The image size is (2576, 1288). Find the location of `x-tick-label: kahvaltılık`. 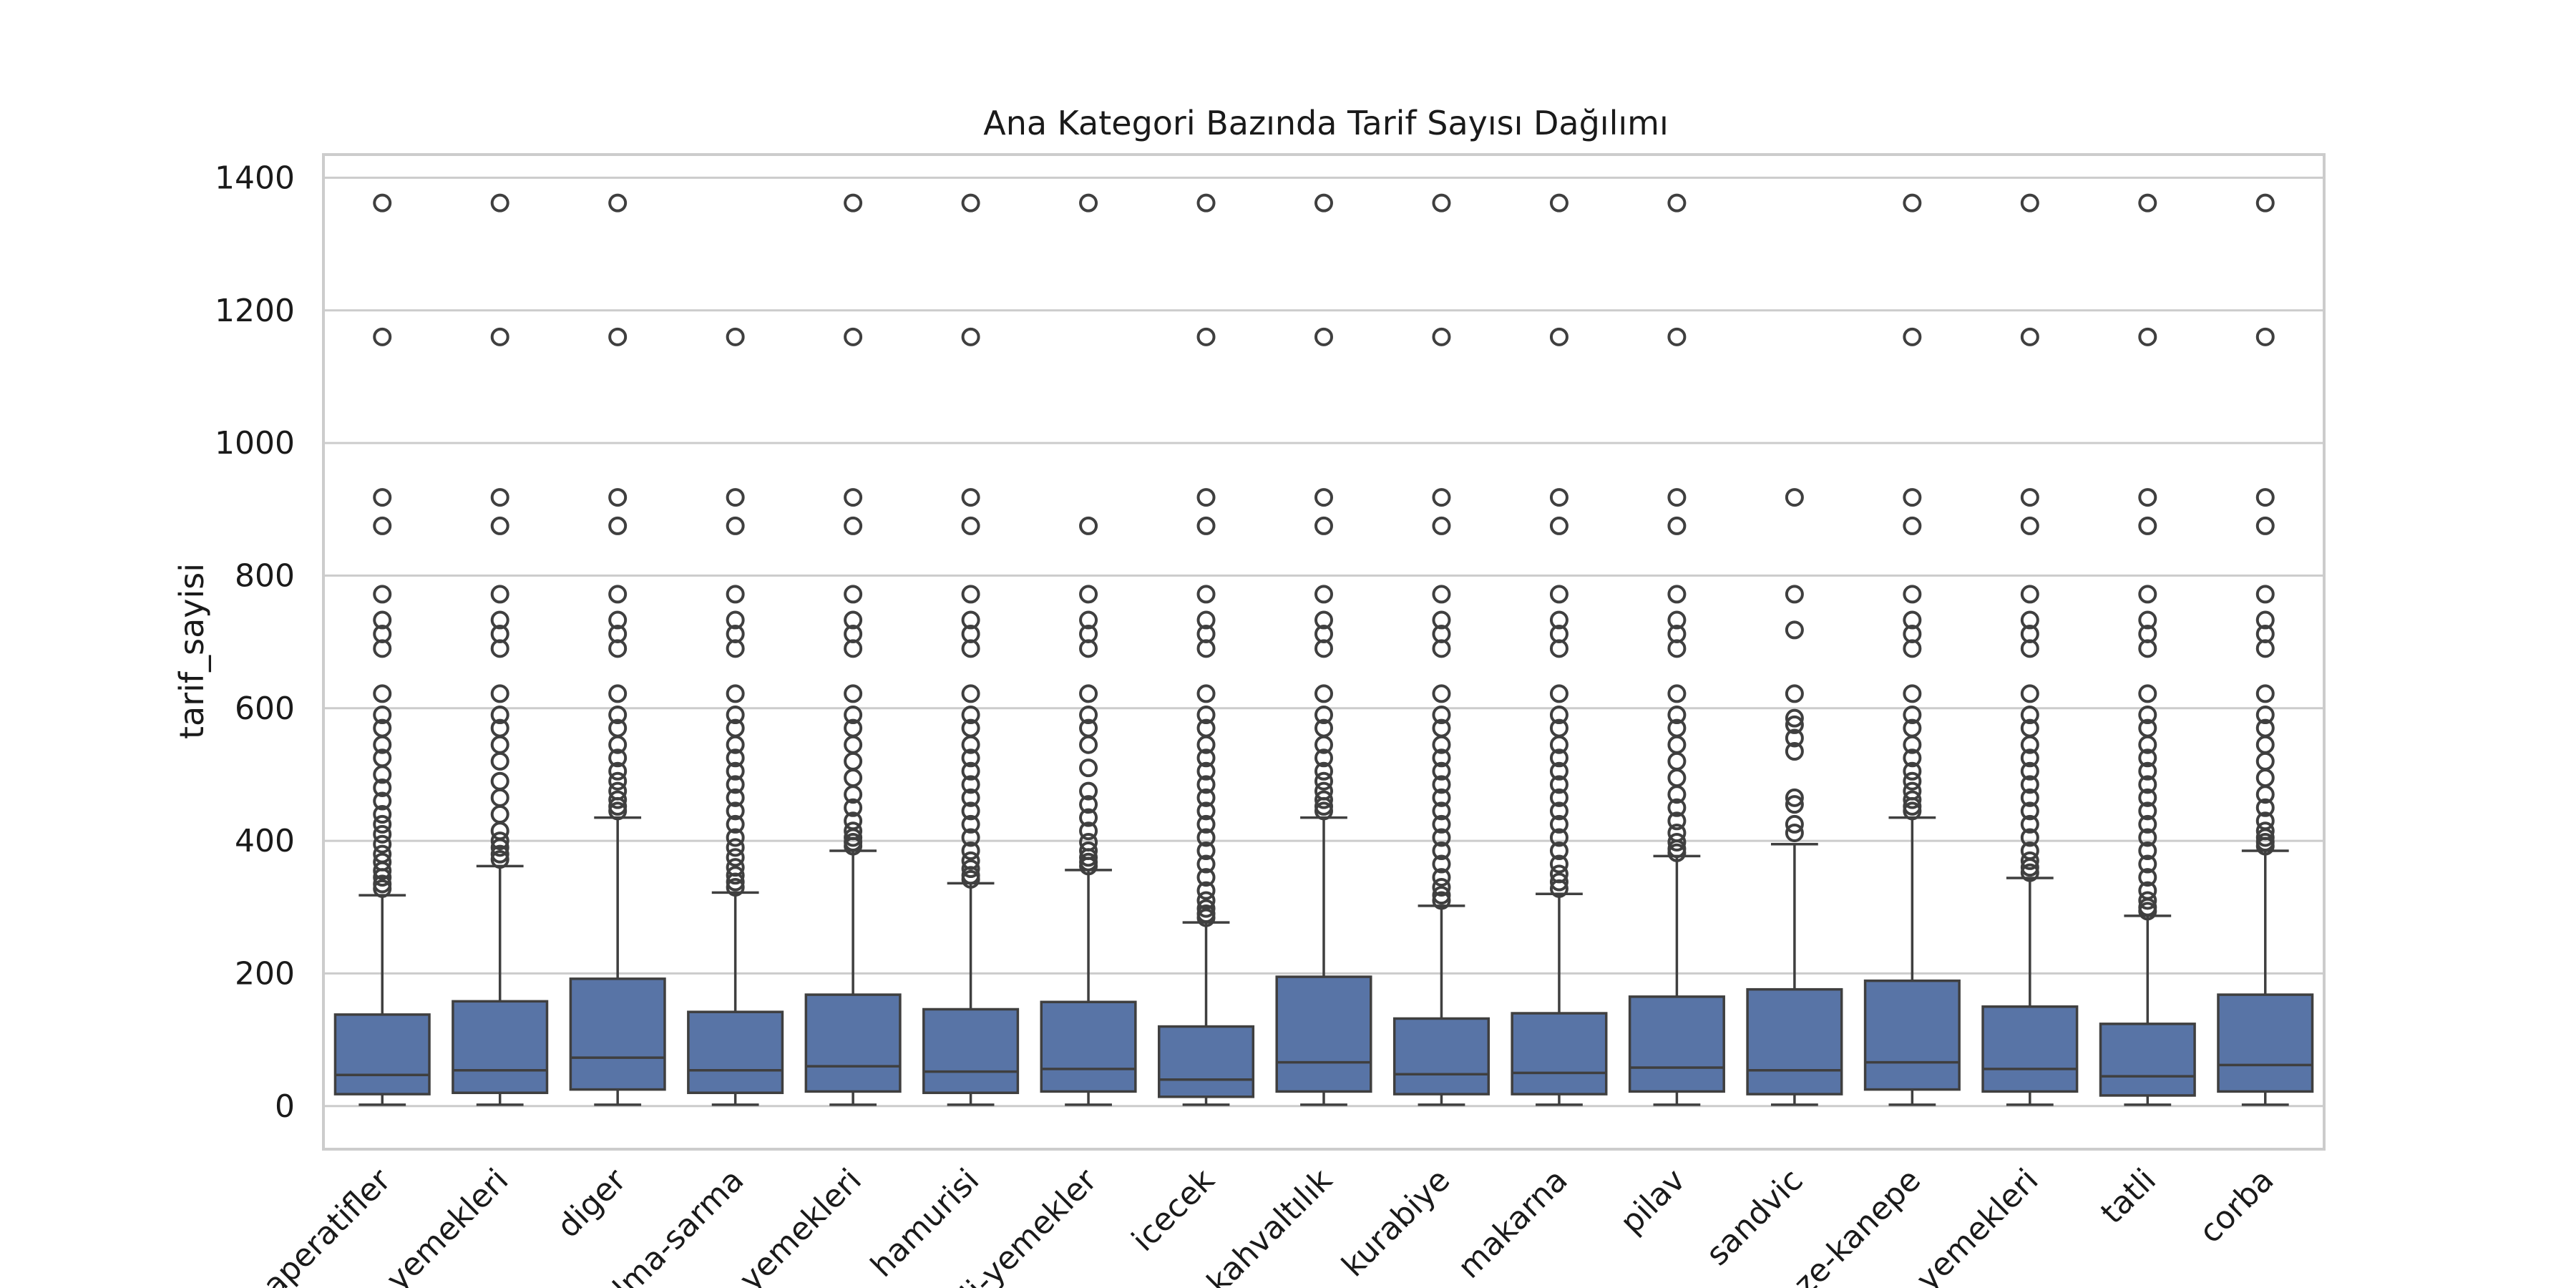

x-tick-label: kahvaltılık is located at coordinates (1270, 1224).